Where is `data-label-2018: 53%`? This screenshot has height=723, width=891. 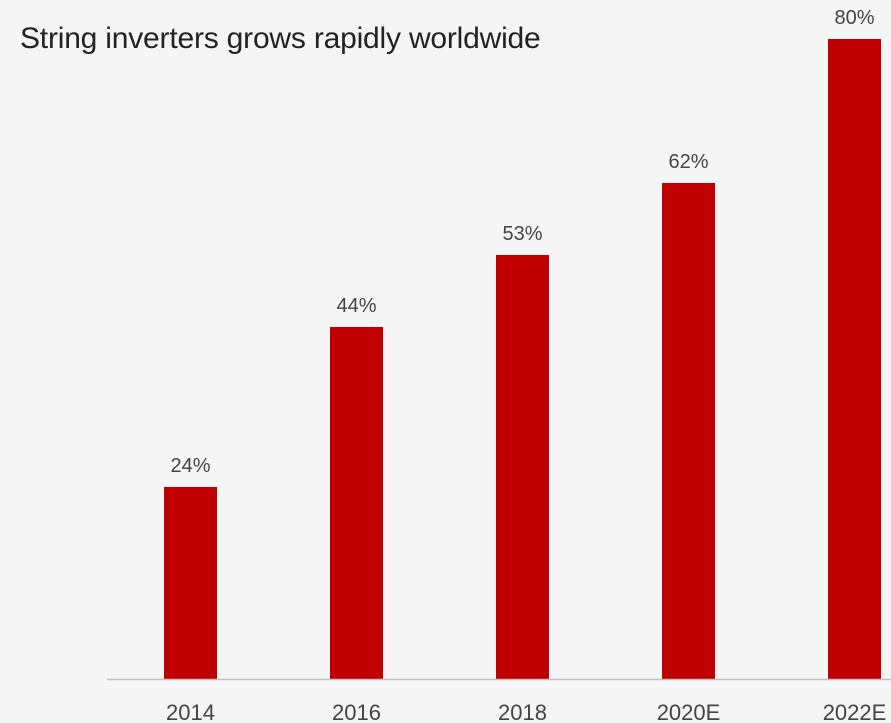 data-label-2018: 53% is located at coordinates (522, 234).